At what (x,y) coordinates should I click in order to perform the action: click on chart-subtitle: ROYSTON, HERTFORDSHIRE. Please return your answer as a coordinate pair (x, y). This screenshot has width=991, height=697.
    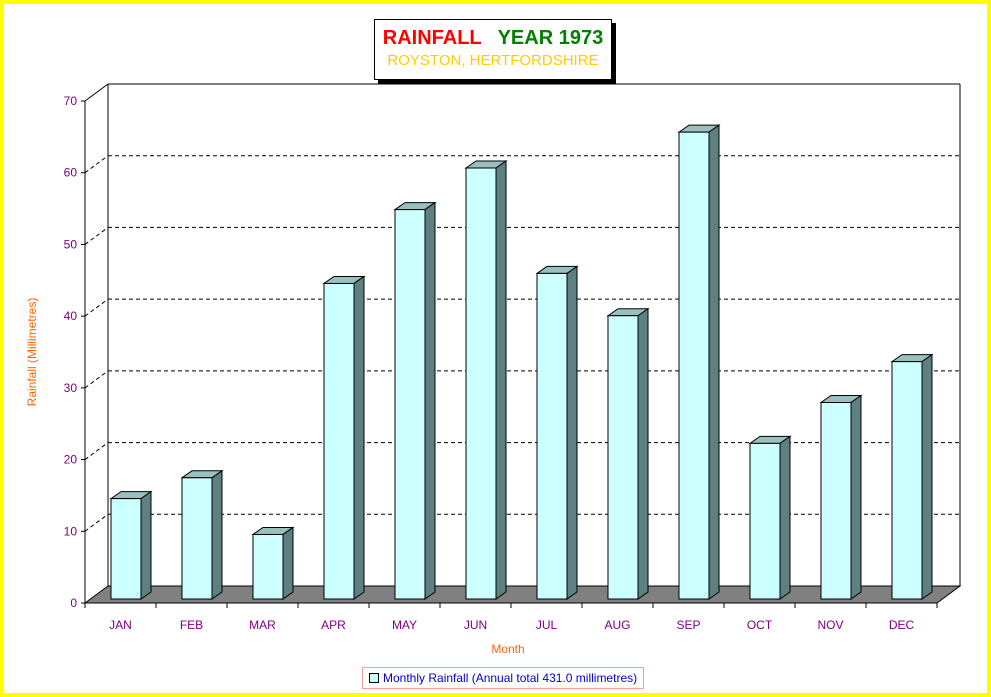
    Looking at the image, I should click on (493, 60).